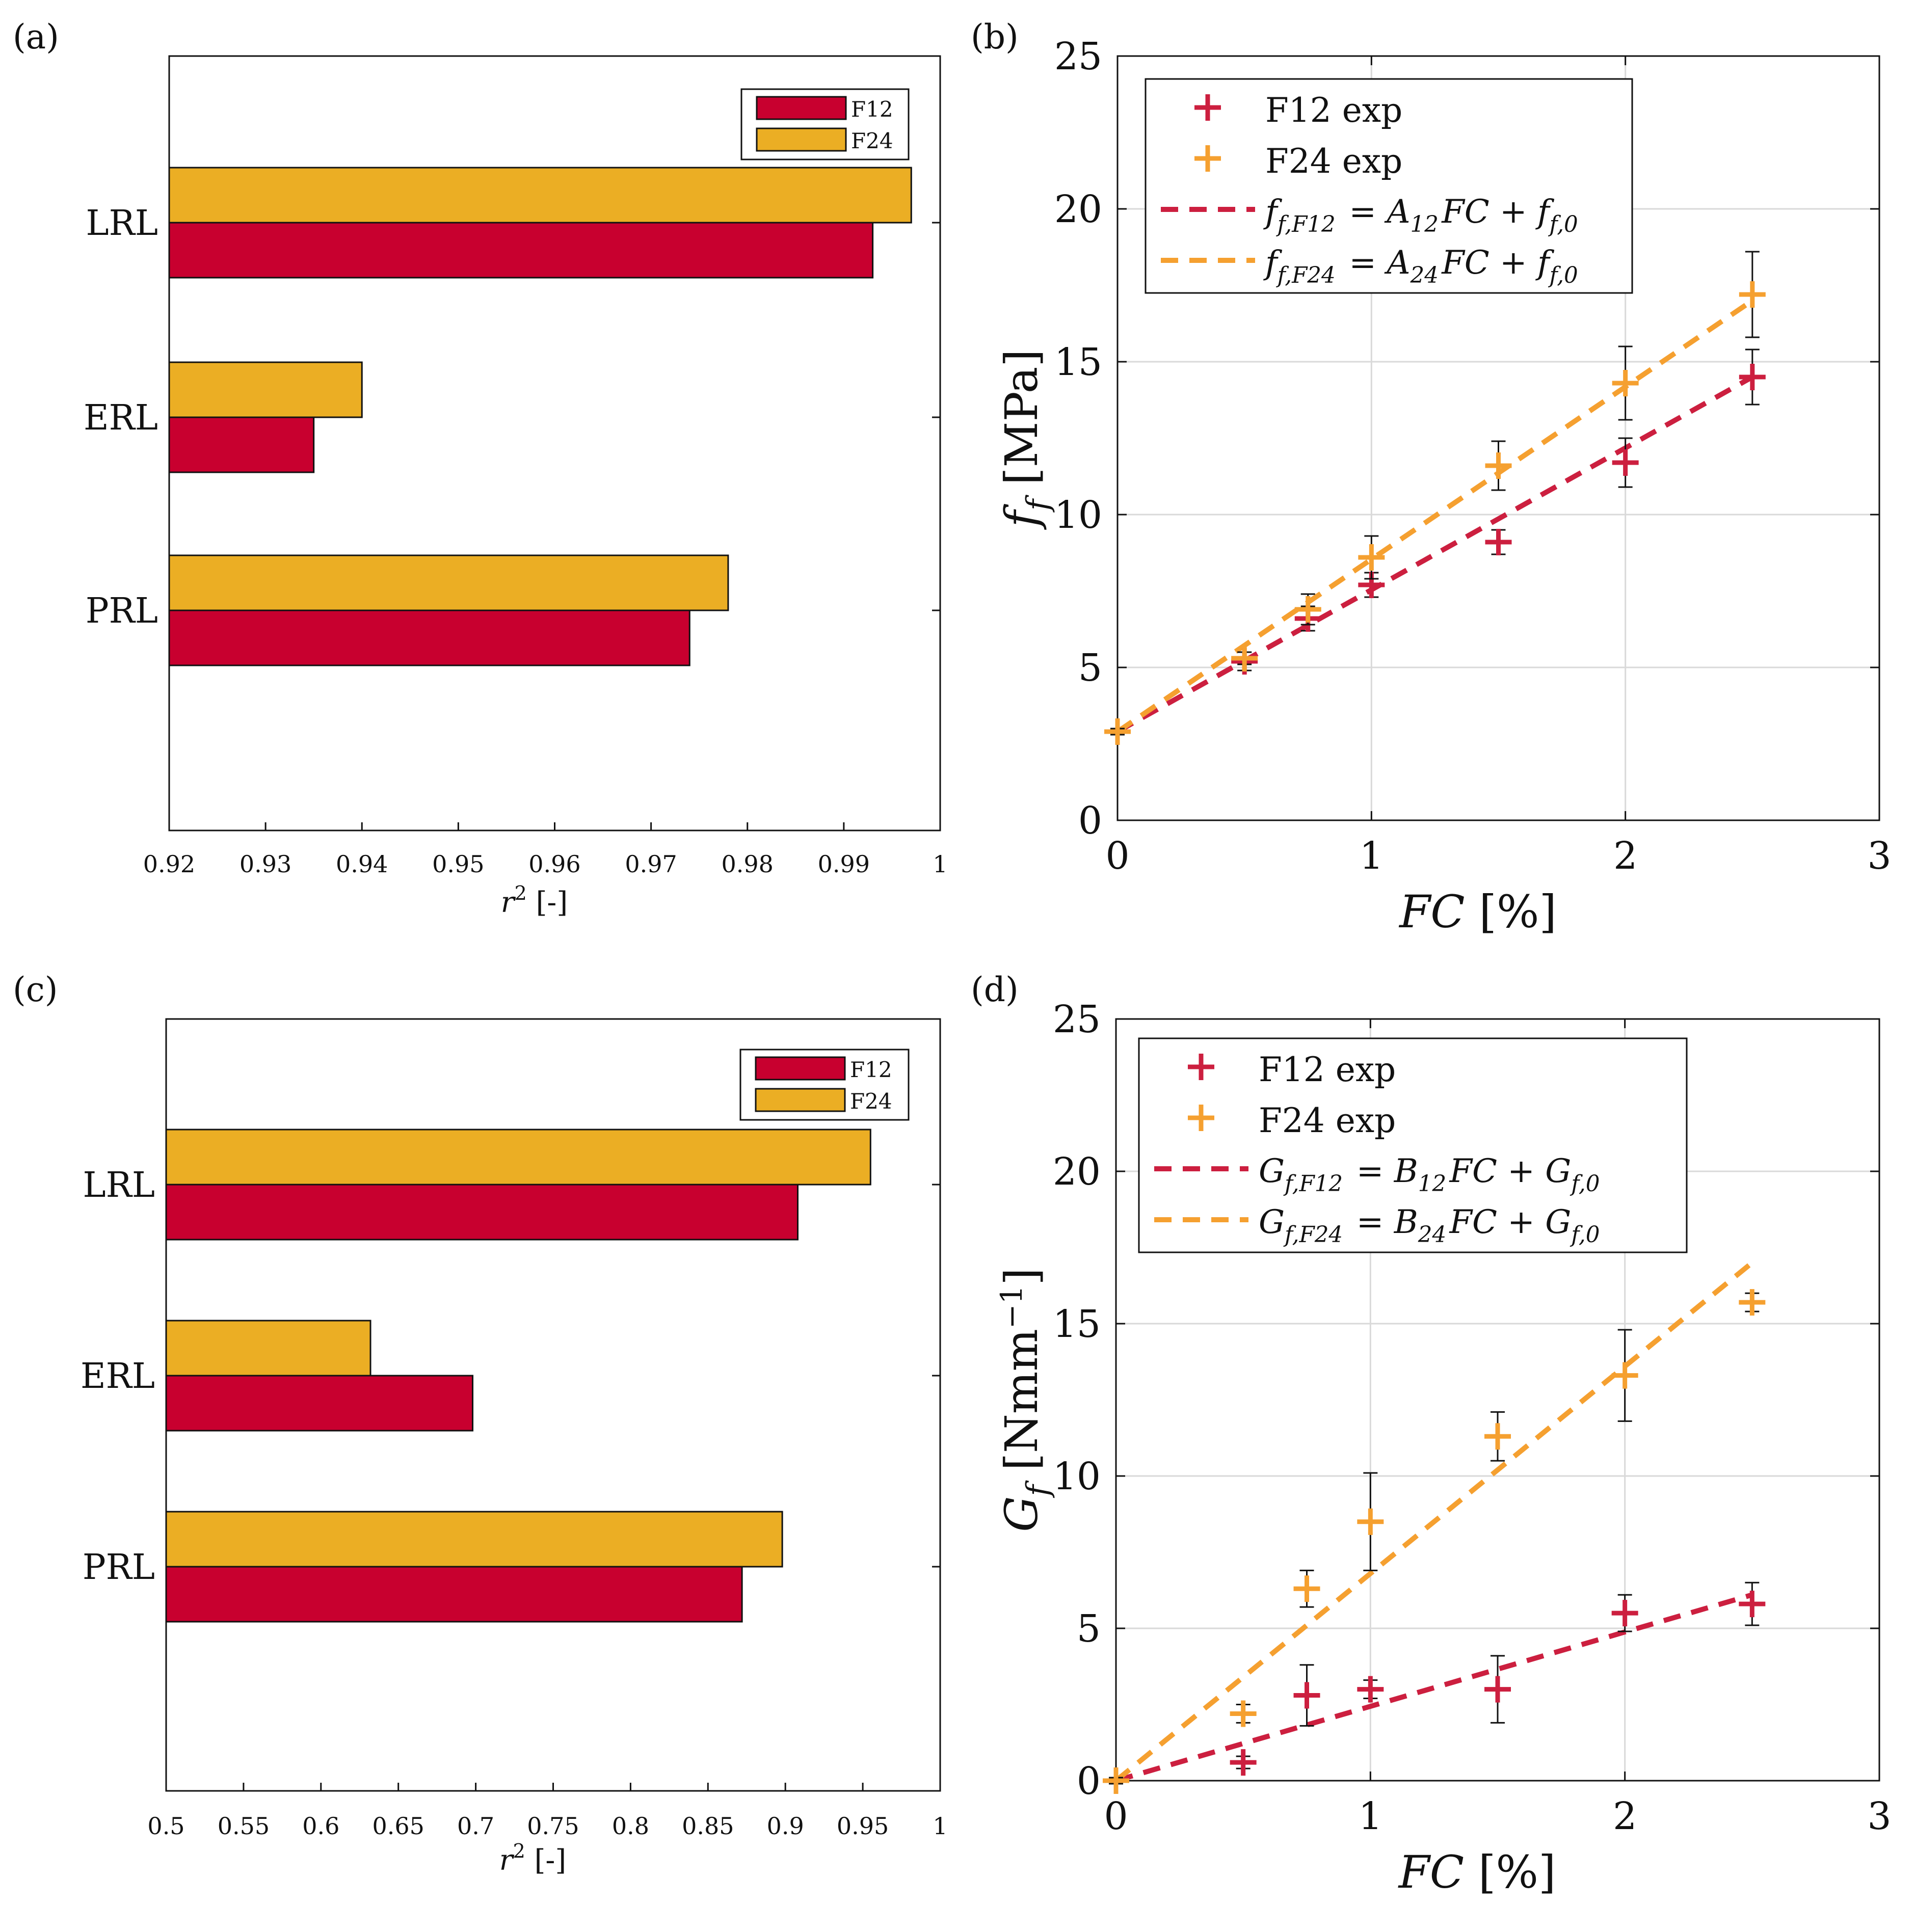  I want to click on legend-label: Gf,F24 = B24 FC + Gf,0, so click(1431, 1225).